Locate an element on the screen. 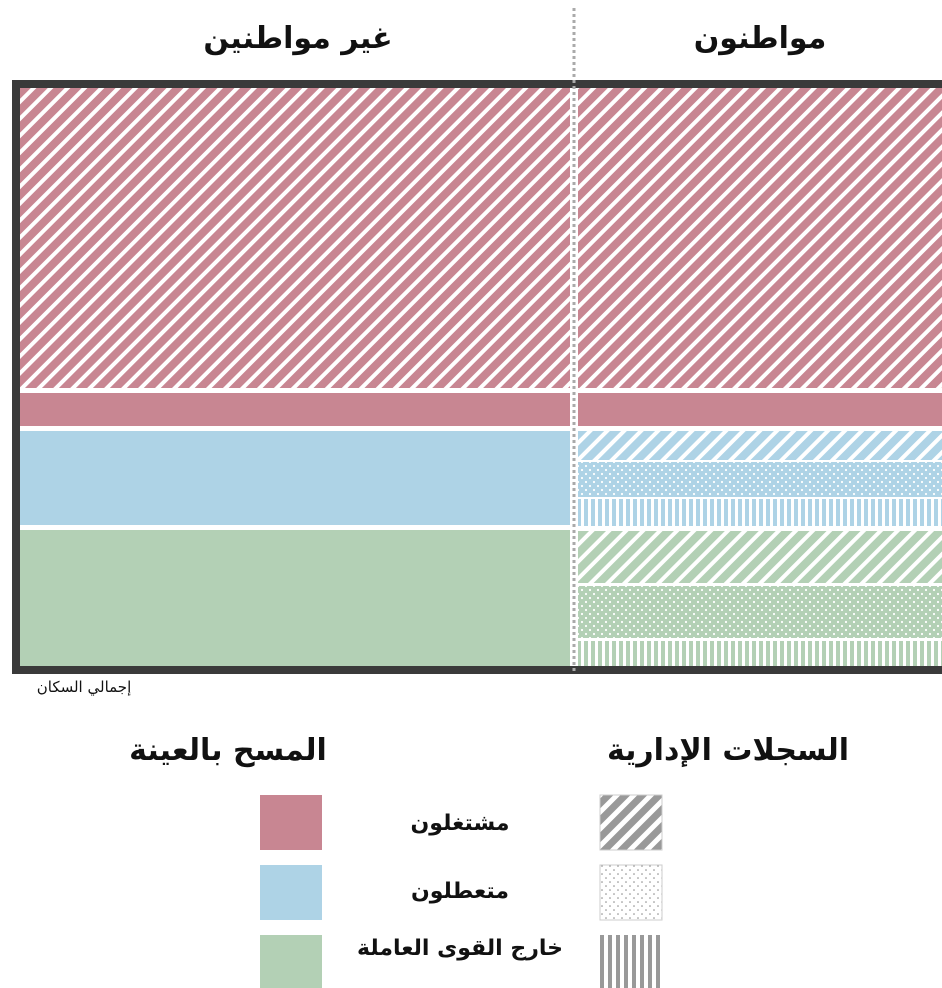 Image resolution: width=942 pixels, height=988 pixels. legend-label: مشتغلون is located at coordinates (460, 823).